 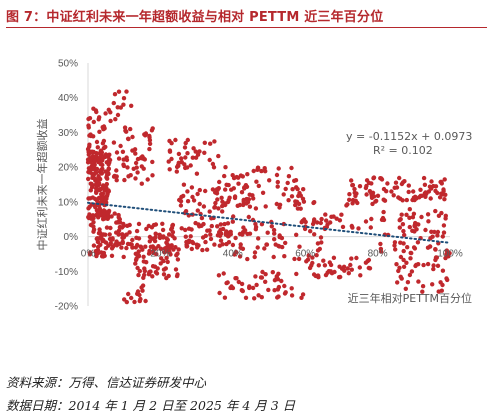 I want to click on y-tick-label: 20%, so click(x=68, y=168).